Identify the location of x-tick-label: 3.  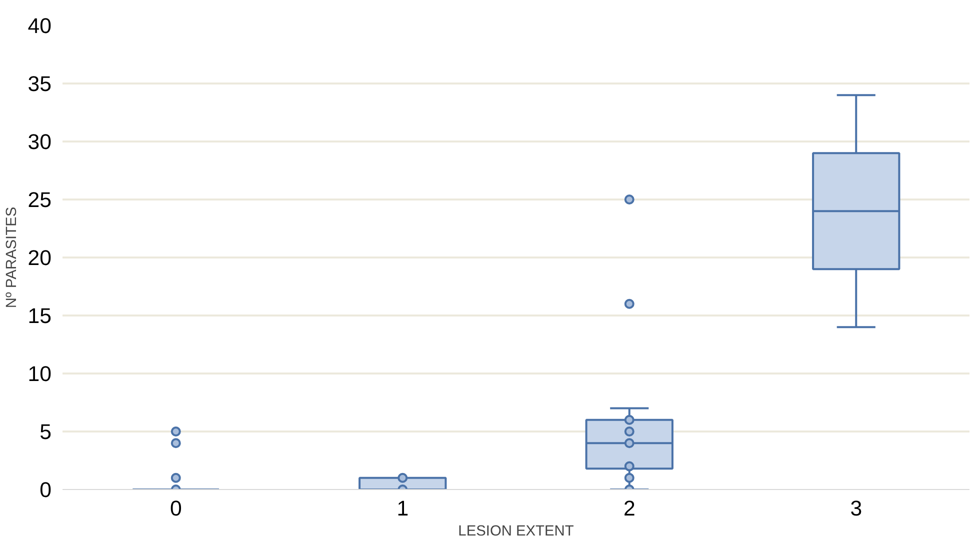
(856, 508).